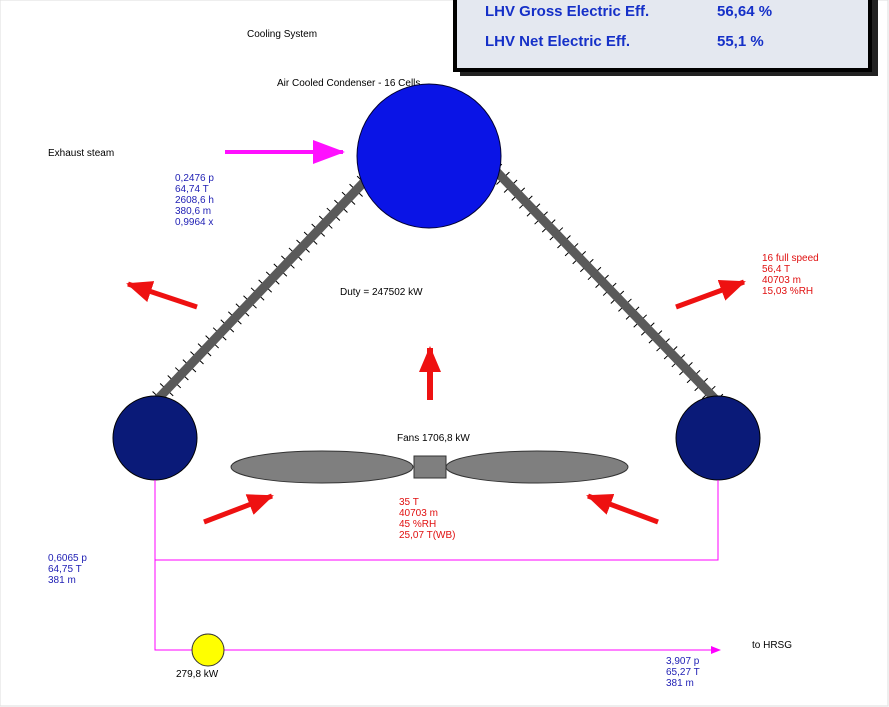  Describe the element at coordinates (65, 569) in the screenshot. I see `stream-value: 64,75 T` at that location.